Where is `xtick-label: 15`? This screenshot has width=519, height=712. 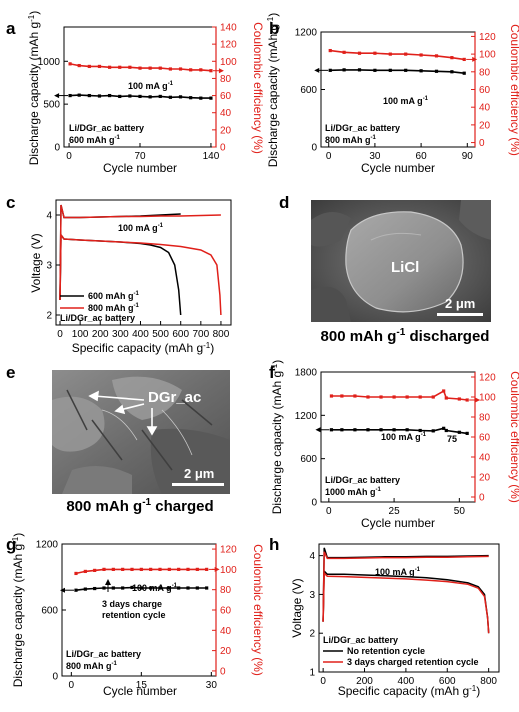 xtick-label: 15 is located at coordinates (142, 685).